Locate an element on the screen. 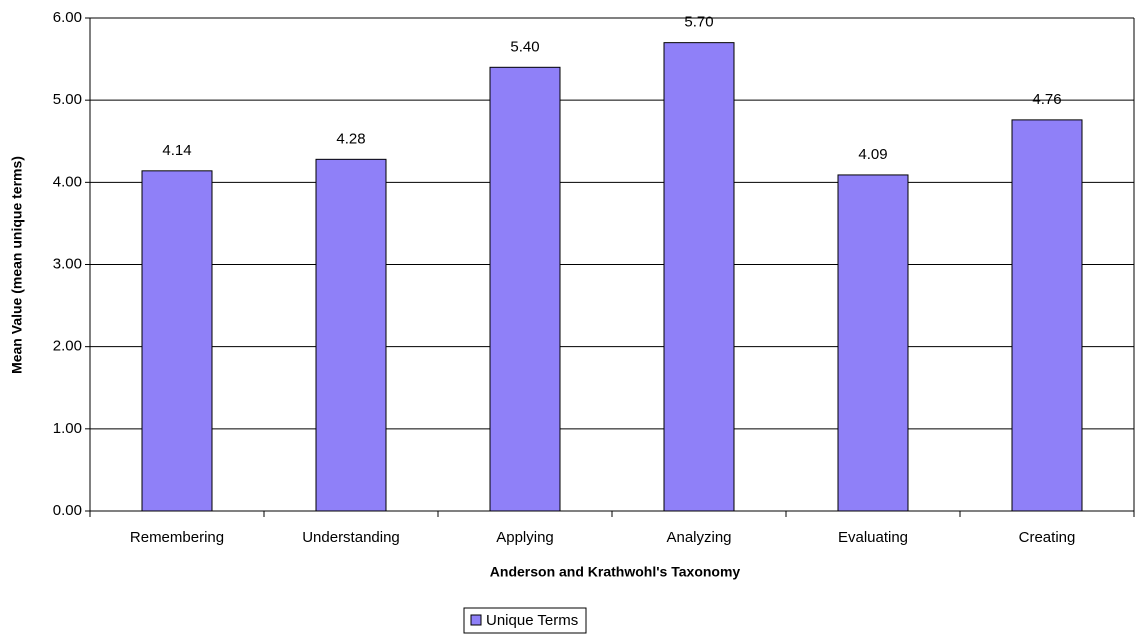 The image size is (1135, 635). data-label: 4.14 is located at coordinates (176, 150).